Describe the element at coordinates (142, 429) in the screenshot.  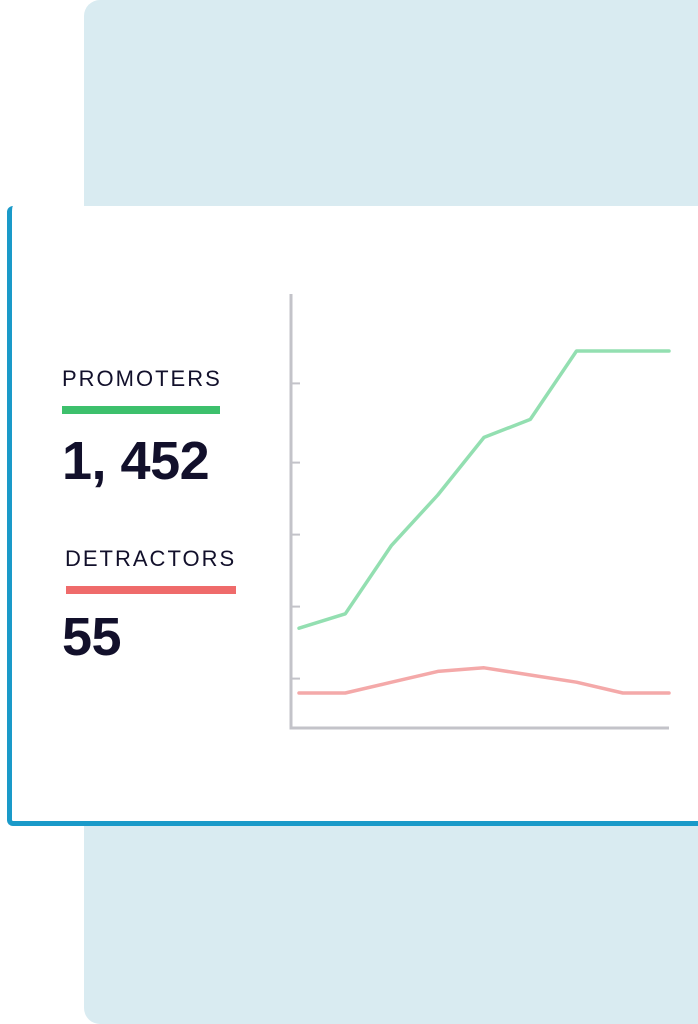
I see `promoters-stat: PROMOTERS 1, 452` at that location.